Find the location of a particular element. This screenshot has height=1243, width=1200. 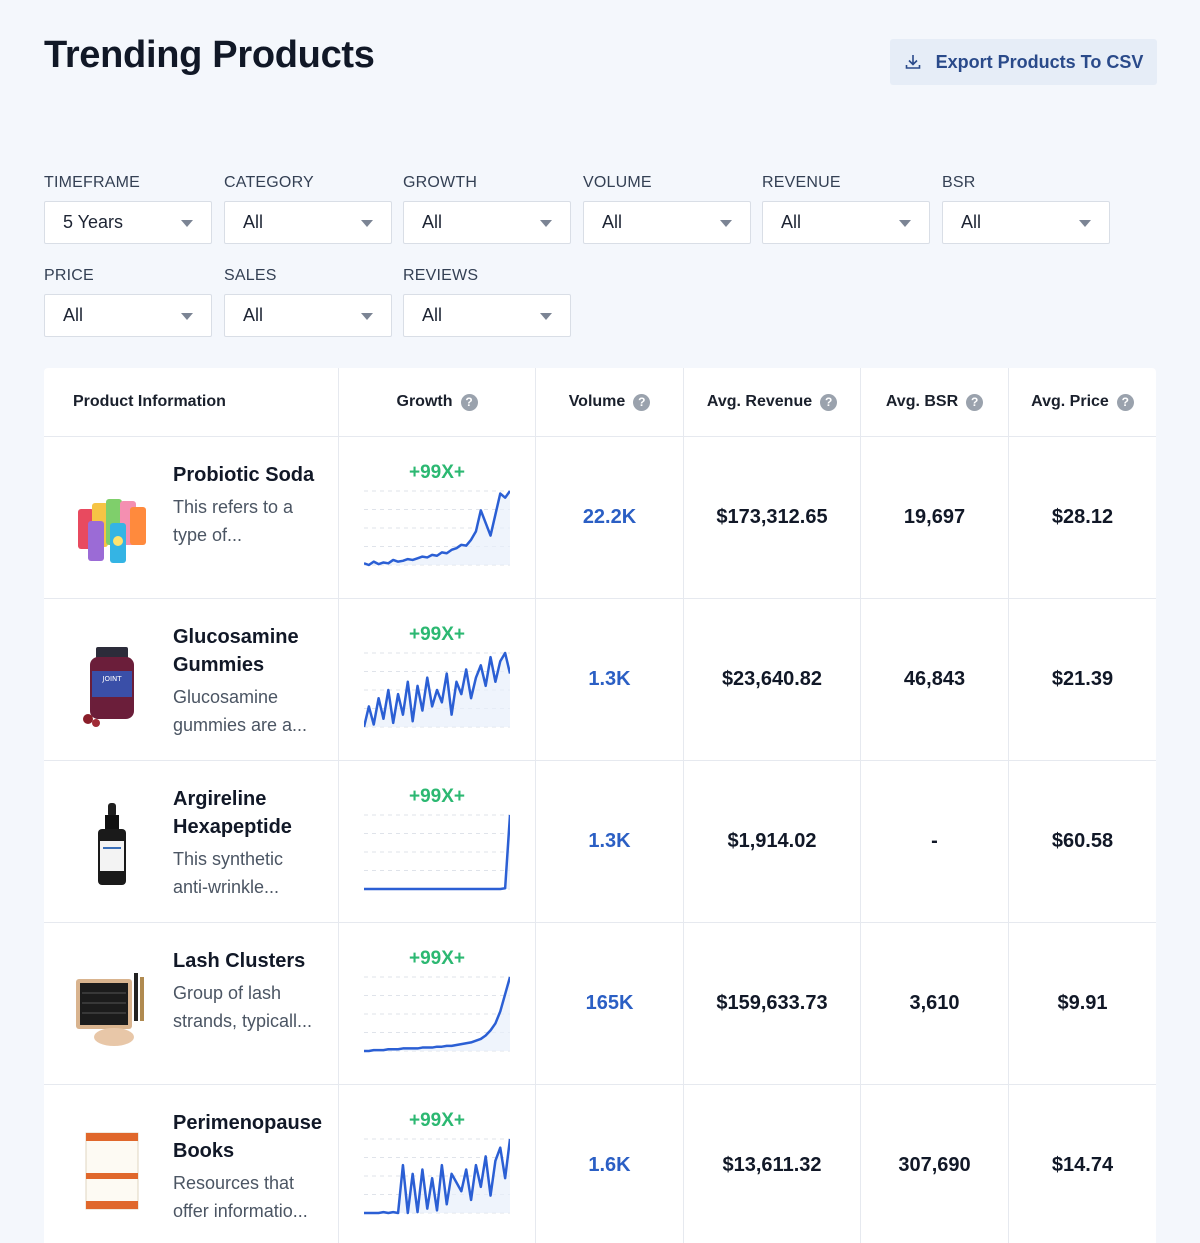

header-product-info: Product Information is located at coordinates (191, 402).